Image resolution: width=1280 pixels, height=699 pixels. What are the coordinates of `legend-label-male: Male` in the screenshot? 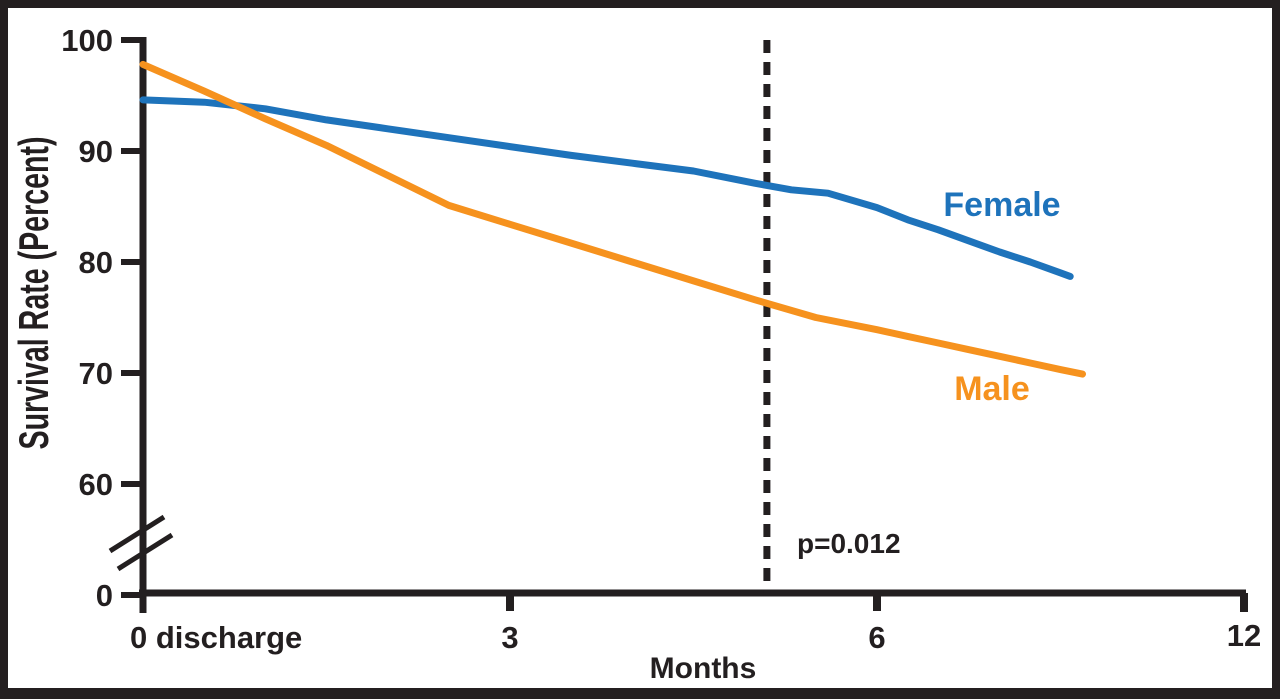 It's located at (992, 389).